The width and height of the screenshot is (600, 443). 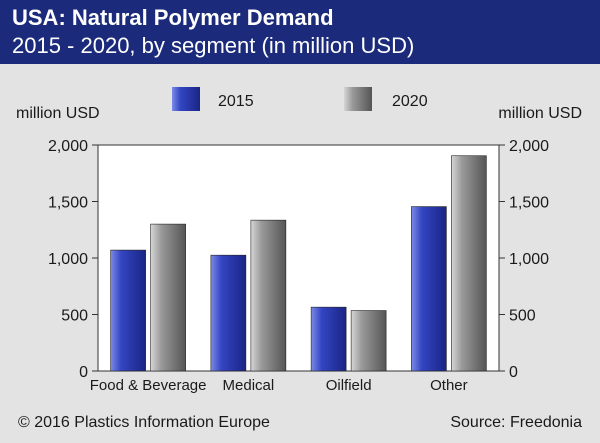 What do you see at coordinates (529, 259) in the screenshot?
I see `y-tick-label-right: 1,000` at bounding box center [529, 259].